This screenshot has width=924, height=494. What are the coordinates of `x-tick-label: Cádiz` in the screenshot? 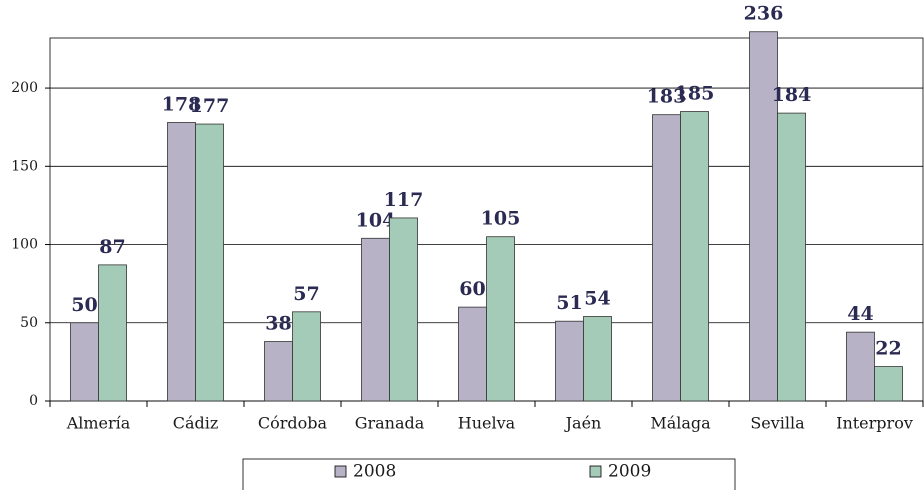 It's located at (196, 423).